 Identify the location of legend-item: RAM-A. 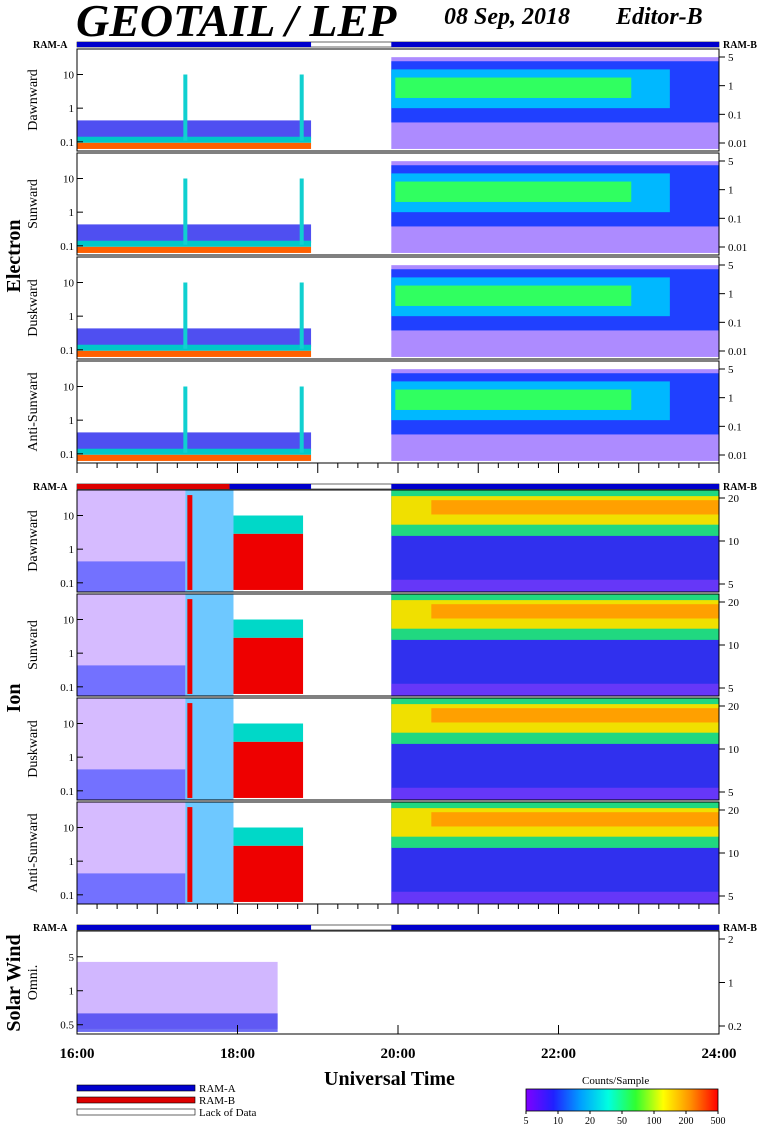
(156, 1089).